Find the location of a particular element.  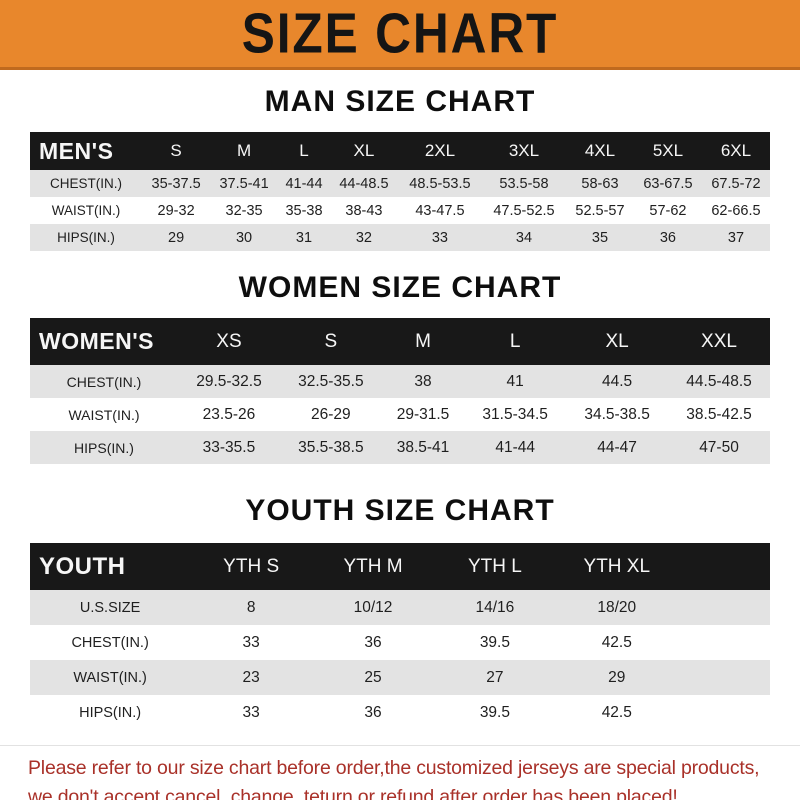

measurement-cell: 10/12 is located at coordinates (373, 607).